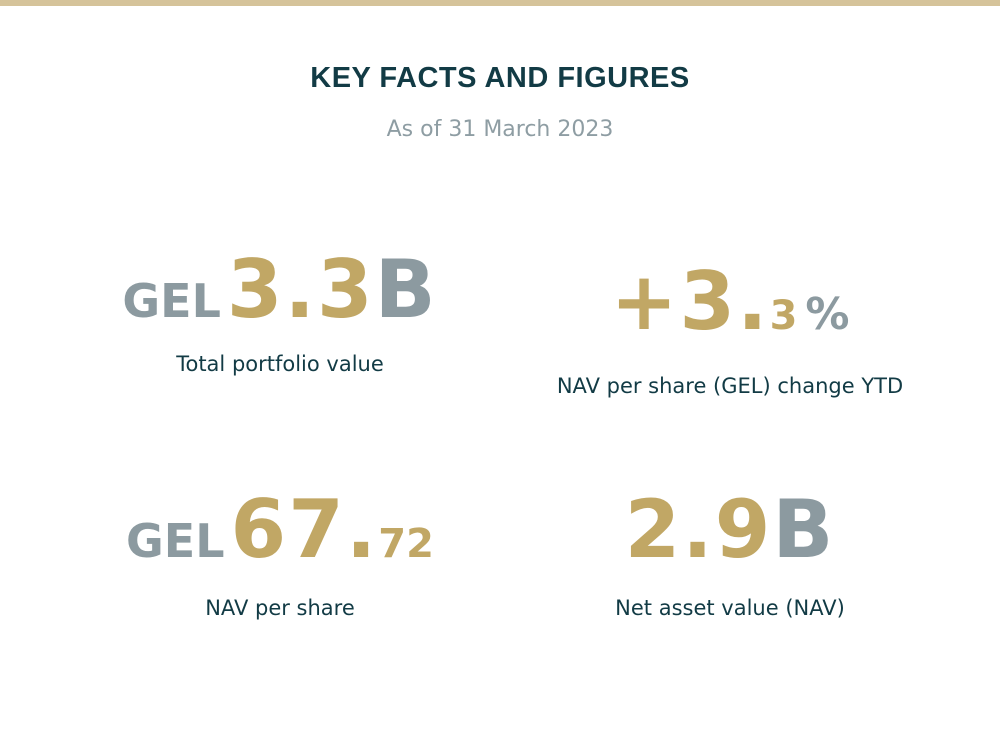 This screenshot has width=1000, height=744. I want to click on fact-nav-per-share: GEL67.72 NAV per share, so click(280, 555).